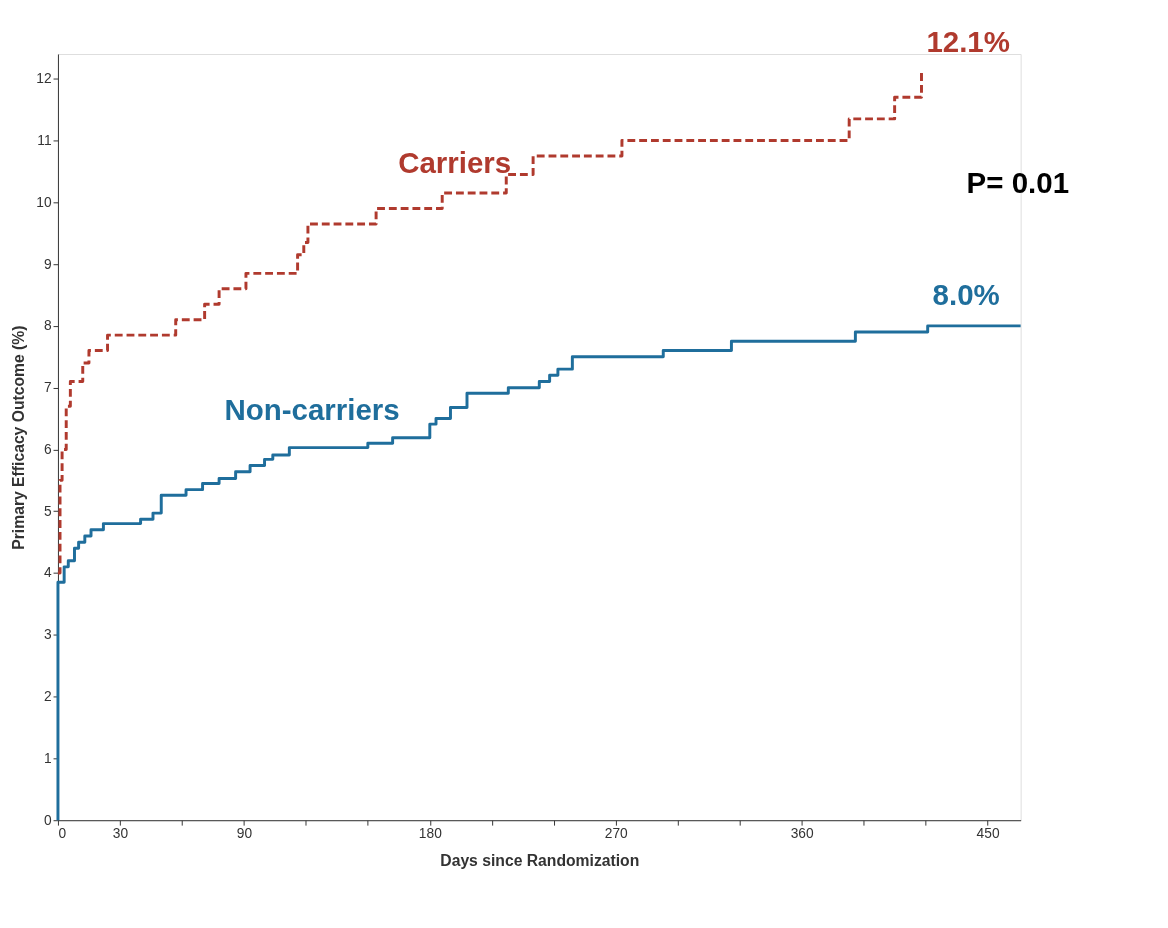  Describe the element at coordinates (47, 511) in the screenshot. I see `y-tick-label: 5` at that location.